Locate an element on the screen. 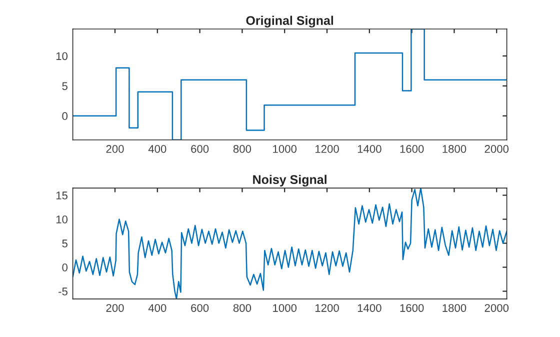 This screenshot has height=337, width=560. chart-title: Noisy Signal is located at coordinates (289, 180).